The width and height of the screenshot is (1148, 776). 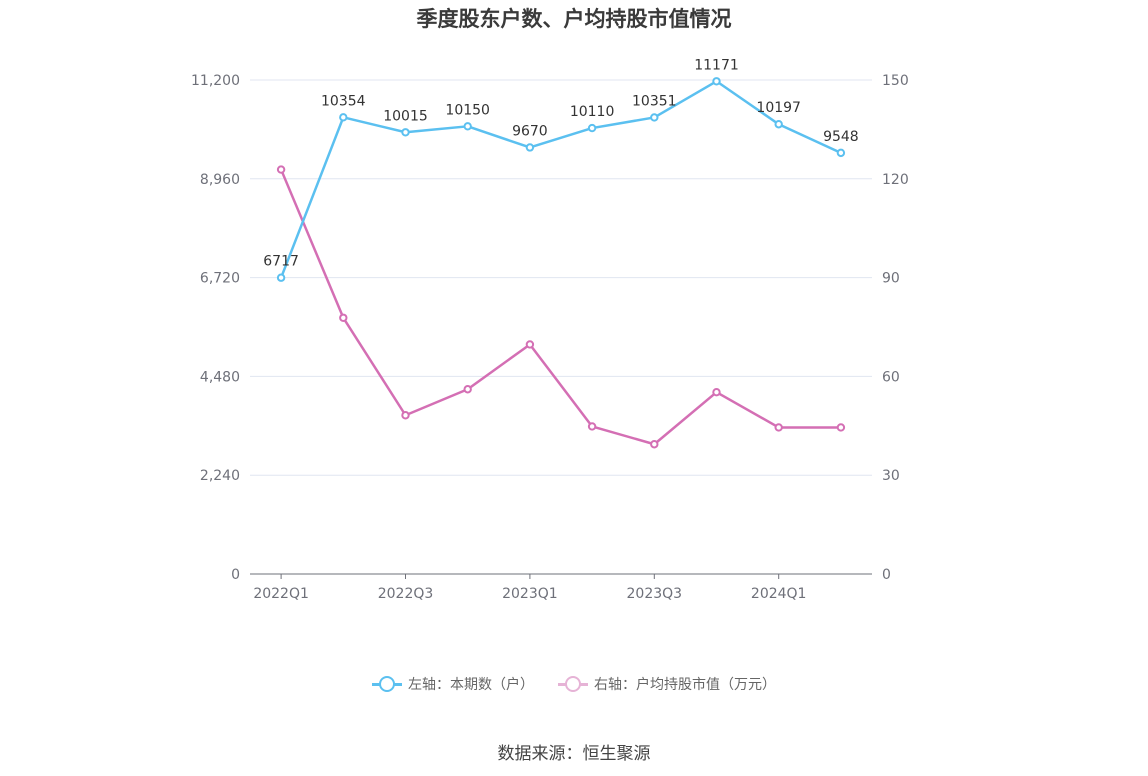 I want to click on y-right-tick-label: 60, so click(x=891, y=377).